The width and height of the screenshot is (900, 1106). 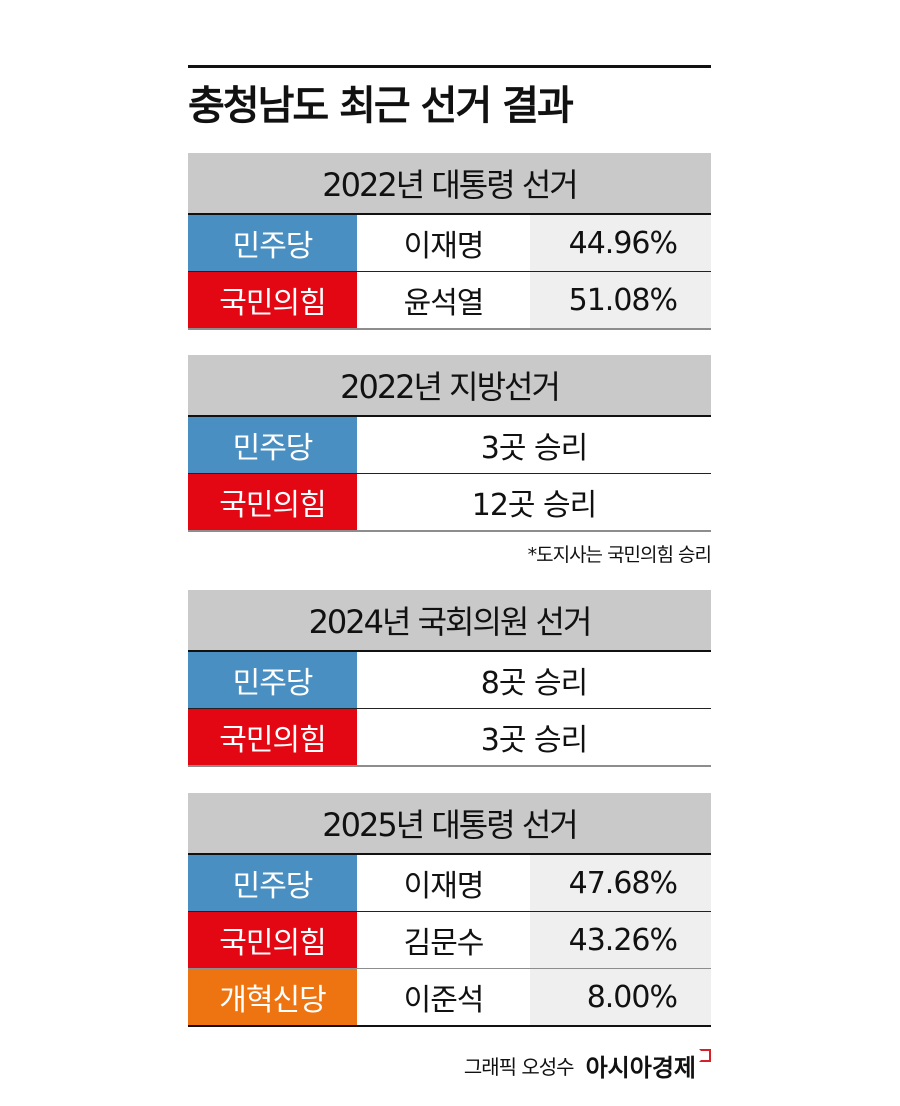 What do you see at coordinates (519, 1067) in the screenshot?
I see `graphic-byline: 그래픽 오성수` at bounding box center [519, 1067].